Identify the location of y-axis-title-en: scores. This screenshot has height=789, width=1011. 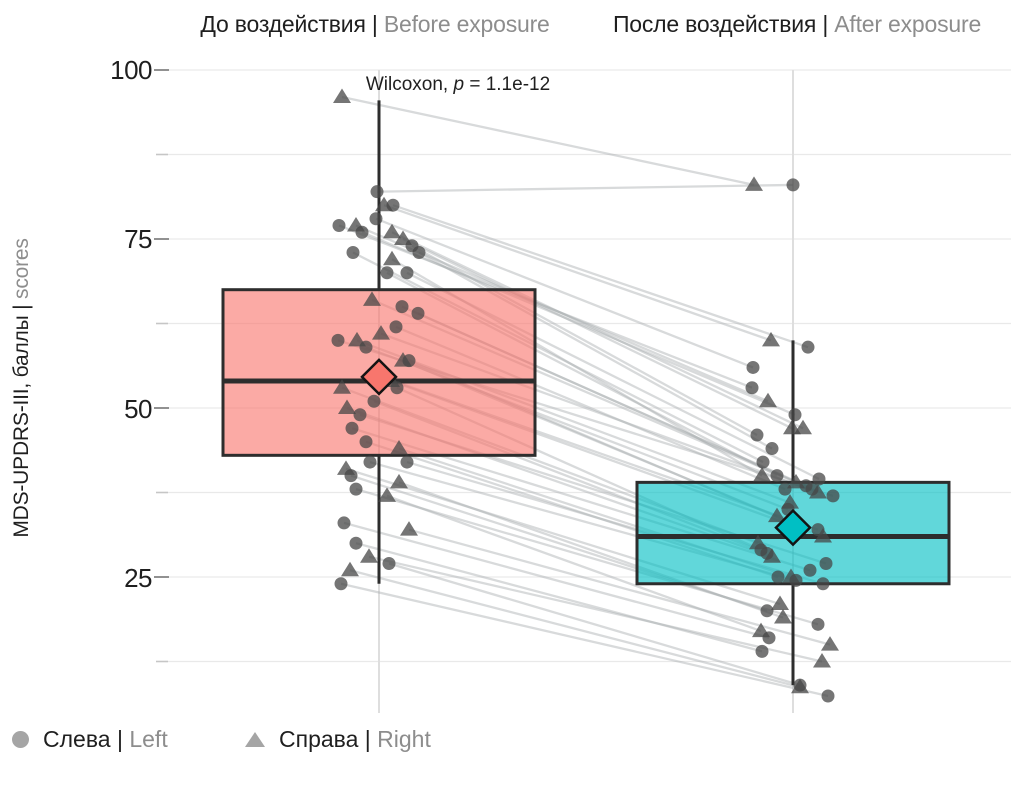
(21, 268).